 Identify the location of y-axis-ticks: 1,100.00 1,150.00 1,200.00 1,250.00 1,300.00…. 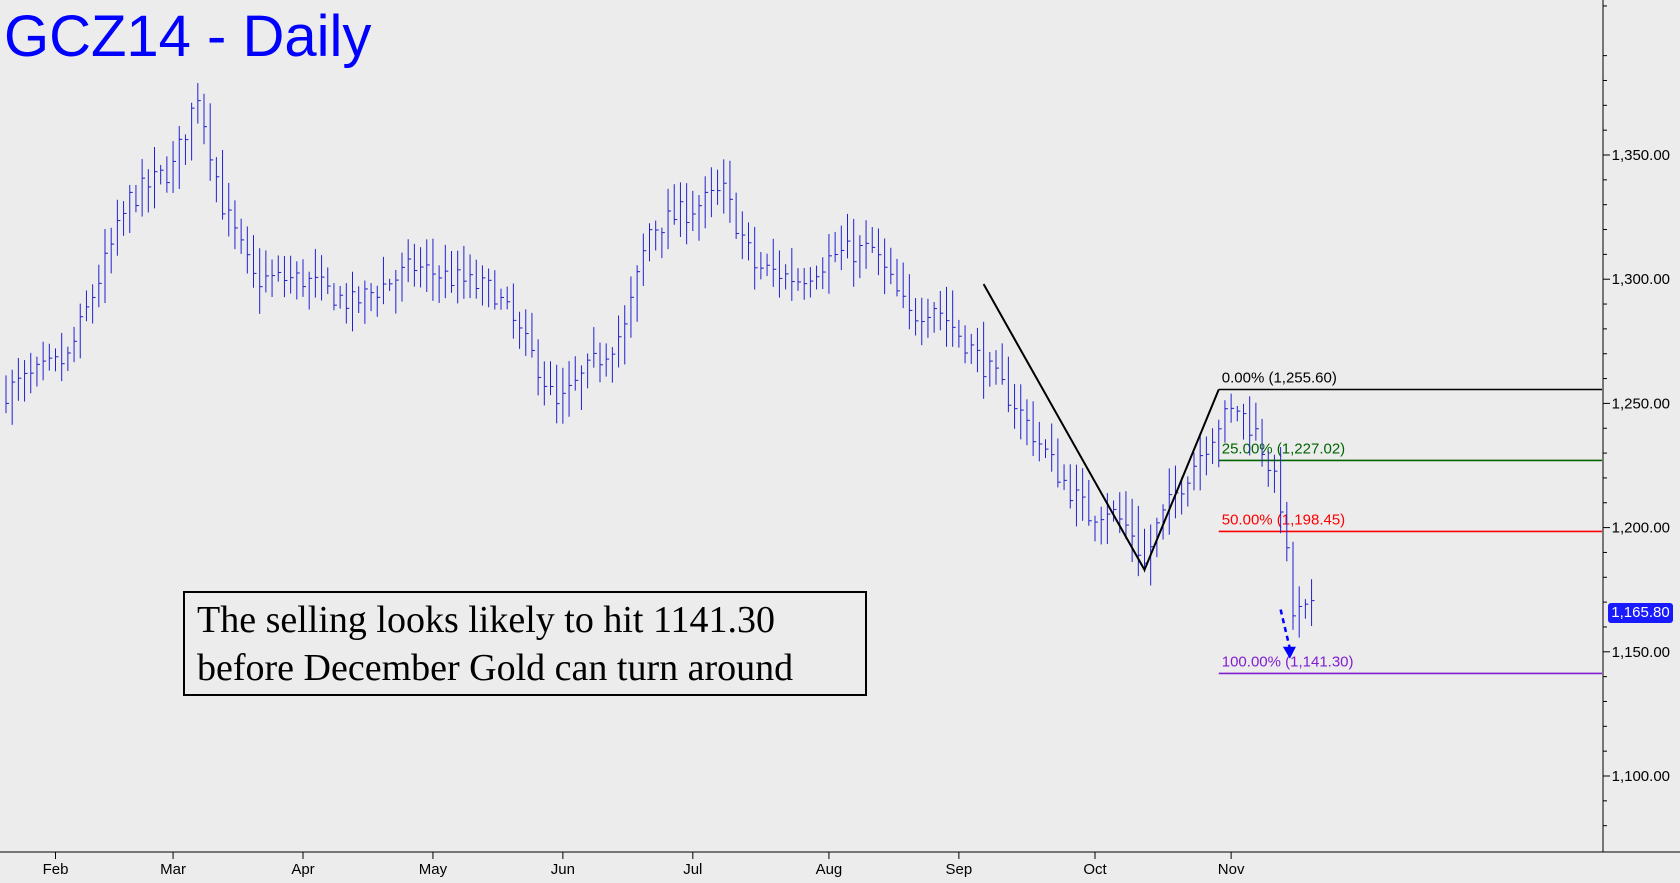
(1636, 416).